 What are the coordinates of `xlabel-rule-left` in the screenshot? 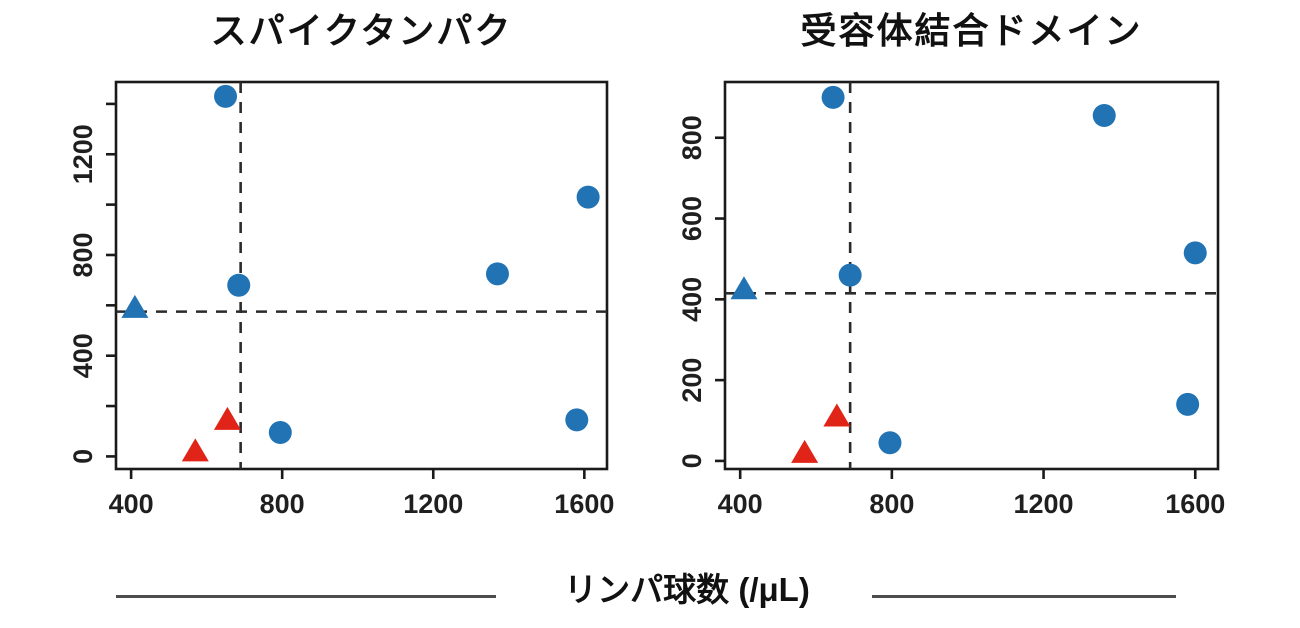 It's located at (306, 596).